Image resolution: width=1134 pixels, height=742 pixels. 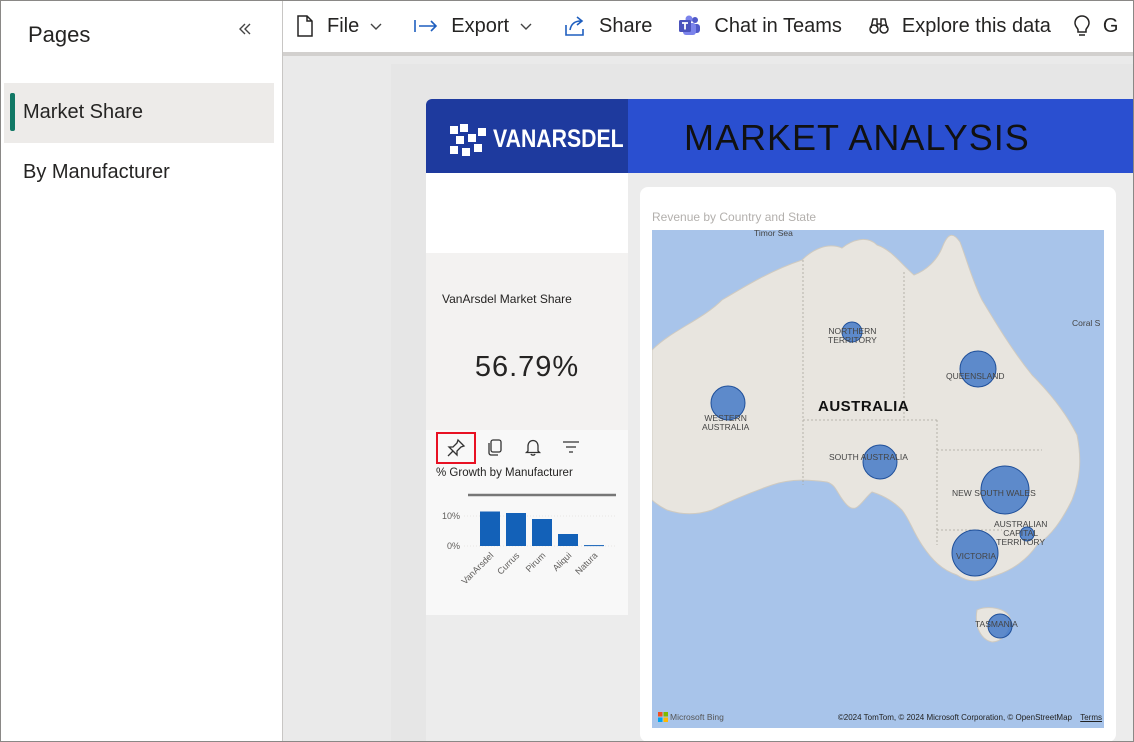 I want to click on bubble-northern-territory, so click(x=852, y=332).